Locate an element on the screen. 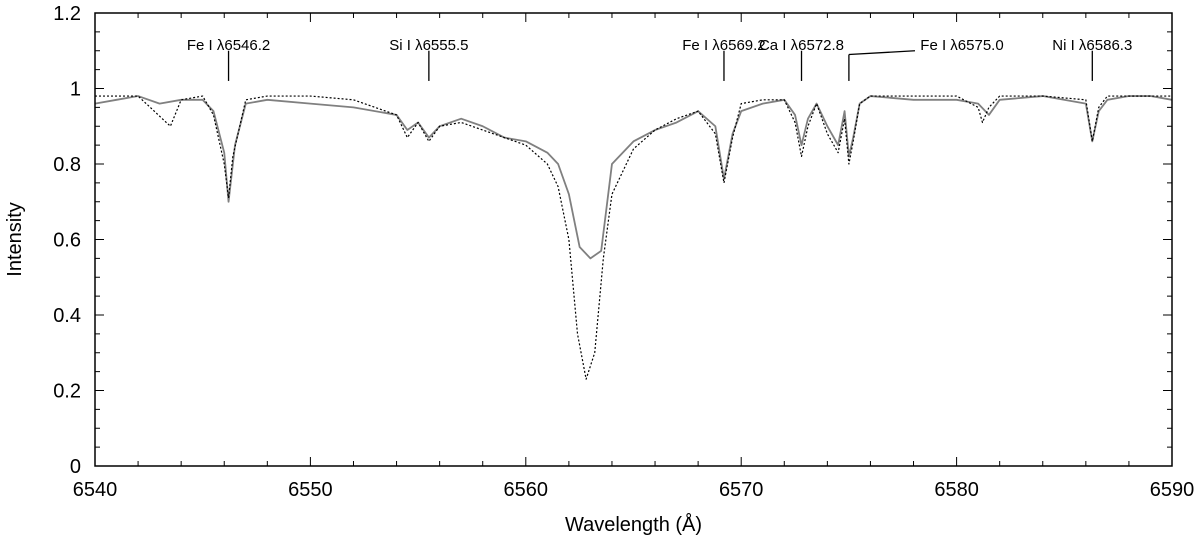 Image resolution: width=1200 pixels, height=540 pixels. spectral-line-label: Si I λ6555.5 is located at coordinates (428, 45).